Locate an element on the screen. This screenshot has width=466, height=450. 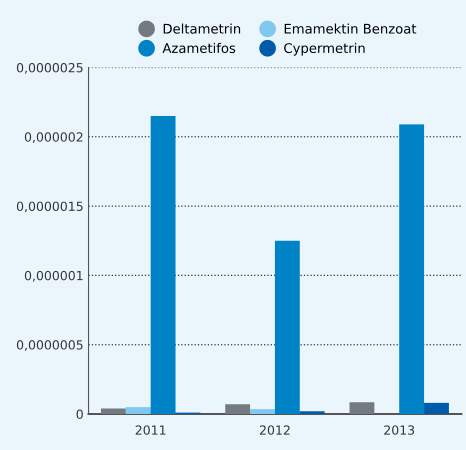
x-tick-label: 2013 is located at coordinates (399, 430).